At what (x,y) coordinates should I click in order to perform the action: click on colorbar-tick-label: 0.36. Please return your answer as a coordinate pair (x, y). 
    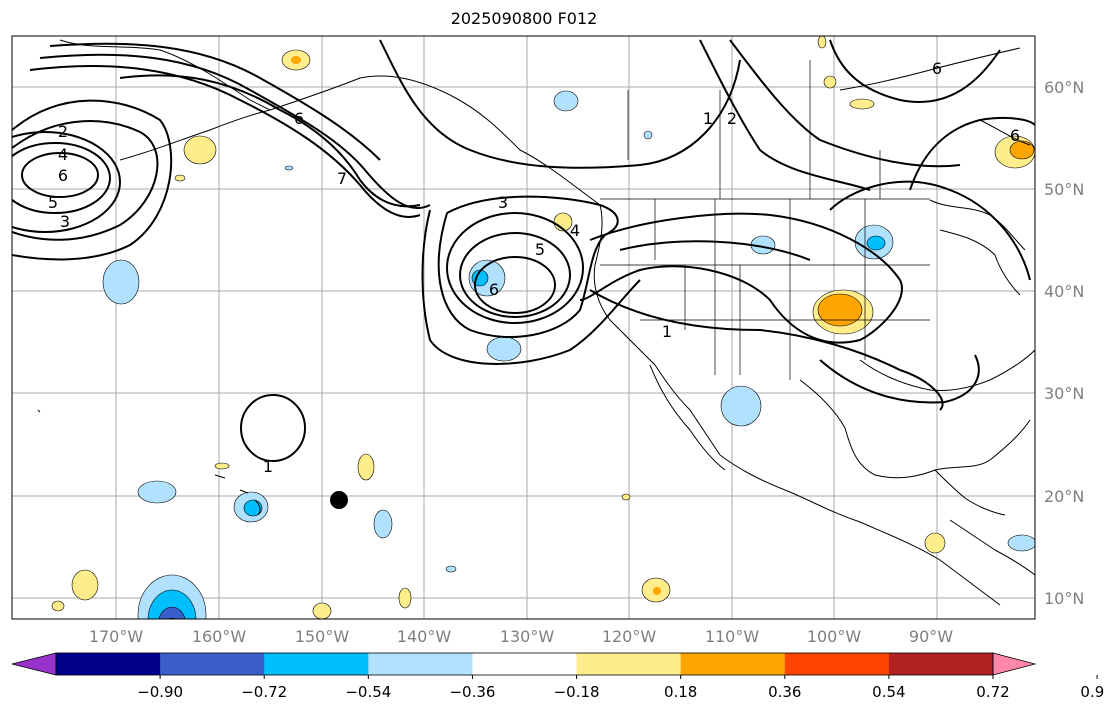
    Looking at the image, I should click on (784, 692).